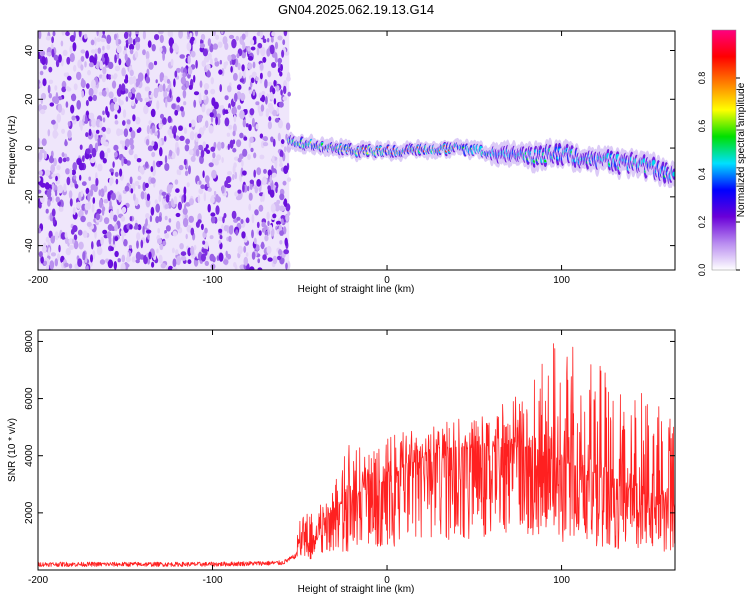 The height and width of the screenshot is (600, 750). Describe the element at coordinates (387, 280) in the screenshot. I see `spectrogram-x-tick-label: 0` at that location.